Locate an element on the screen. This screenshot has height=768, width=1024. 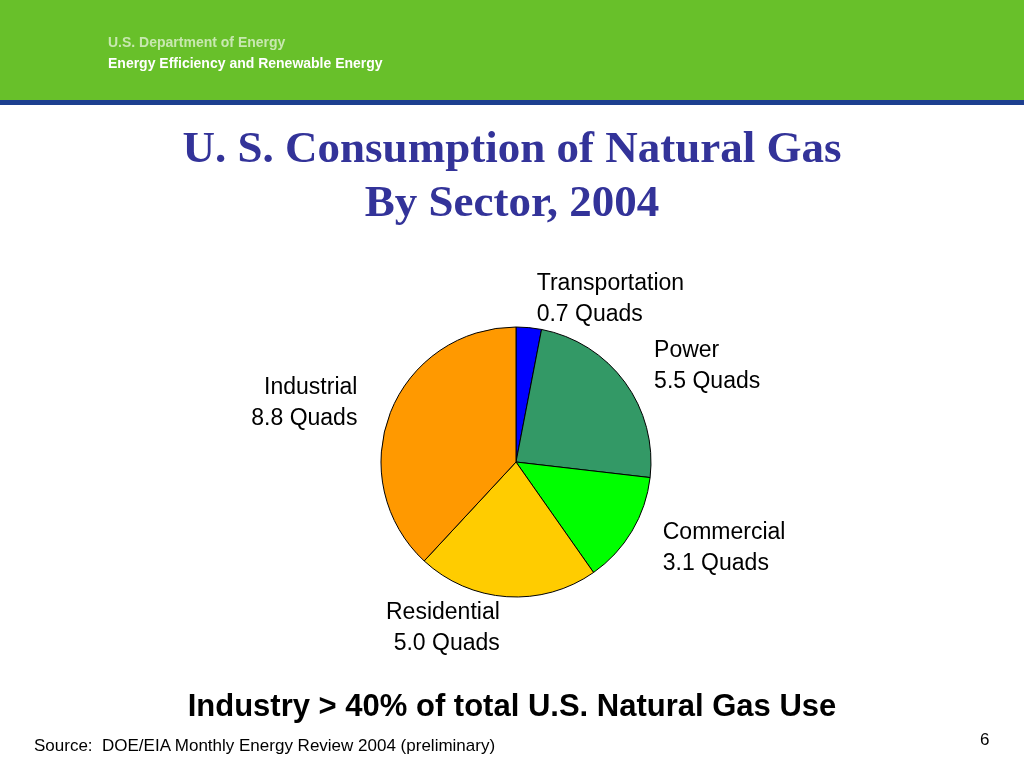
data-label: 0.7 Quads is located at coordinates (589, 313).